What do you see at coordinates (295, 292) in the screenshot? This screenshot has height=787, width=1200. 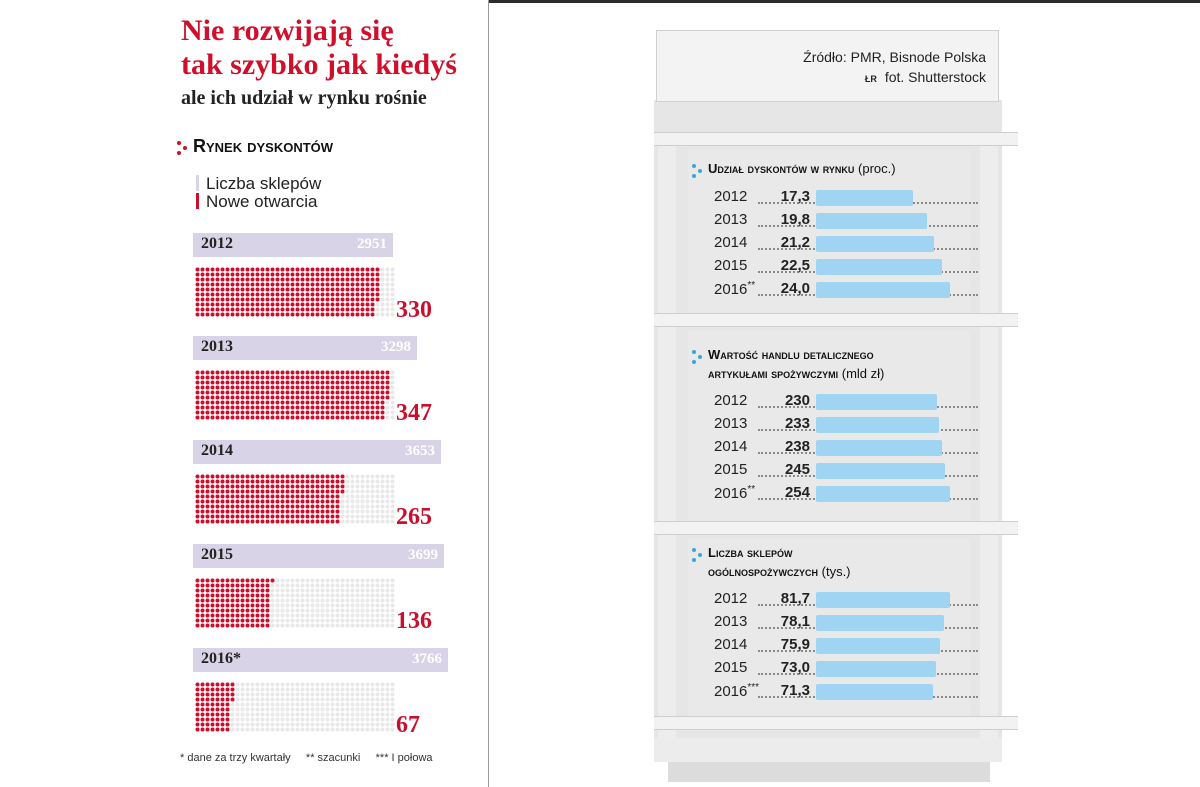 I see `new-openings-dots` at bounding box center [295, 292].